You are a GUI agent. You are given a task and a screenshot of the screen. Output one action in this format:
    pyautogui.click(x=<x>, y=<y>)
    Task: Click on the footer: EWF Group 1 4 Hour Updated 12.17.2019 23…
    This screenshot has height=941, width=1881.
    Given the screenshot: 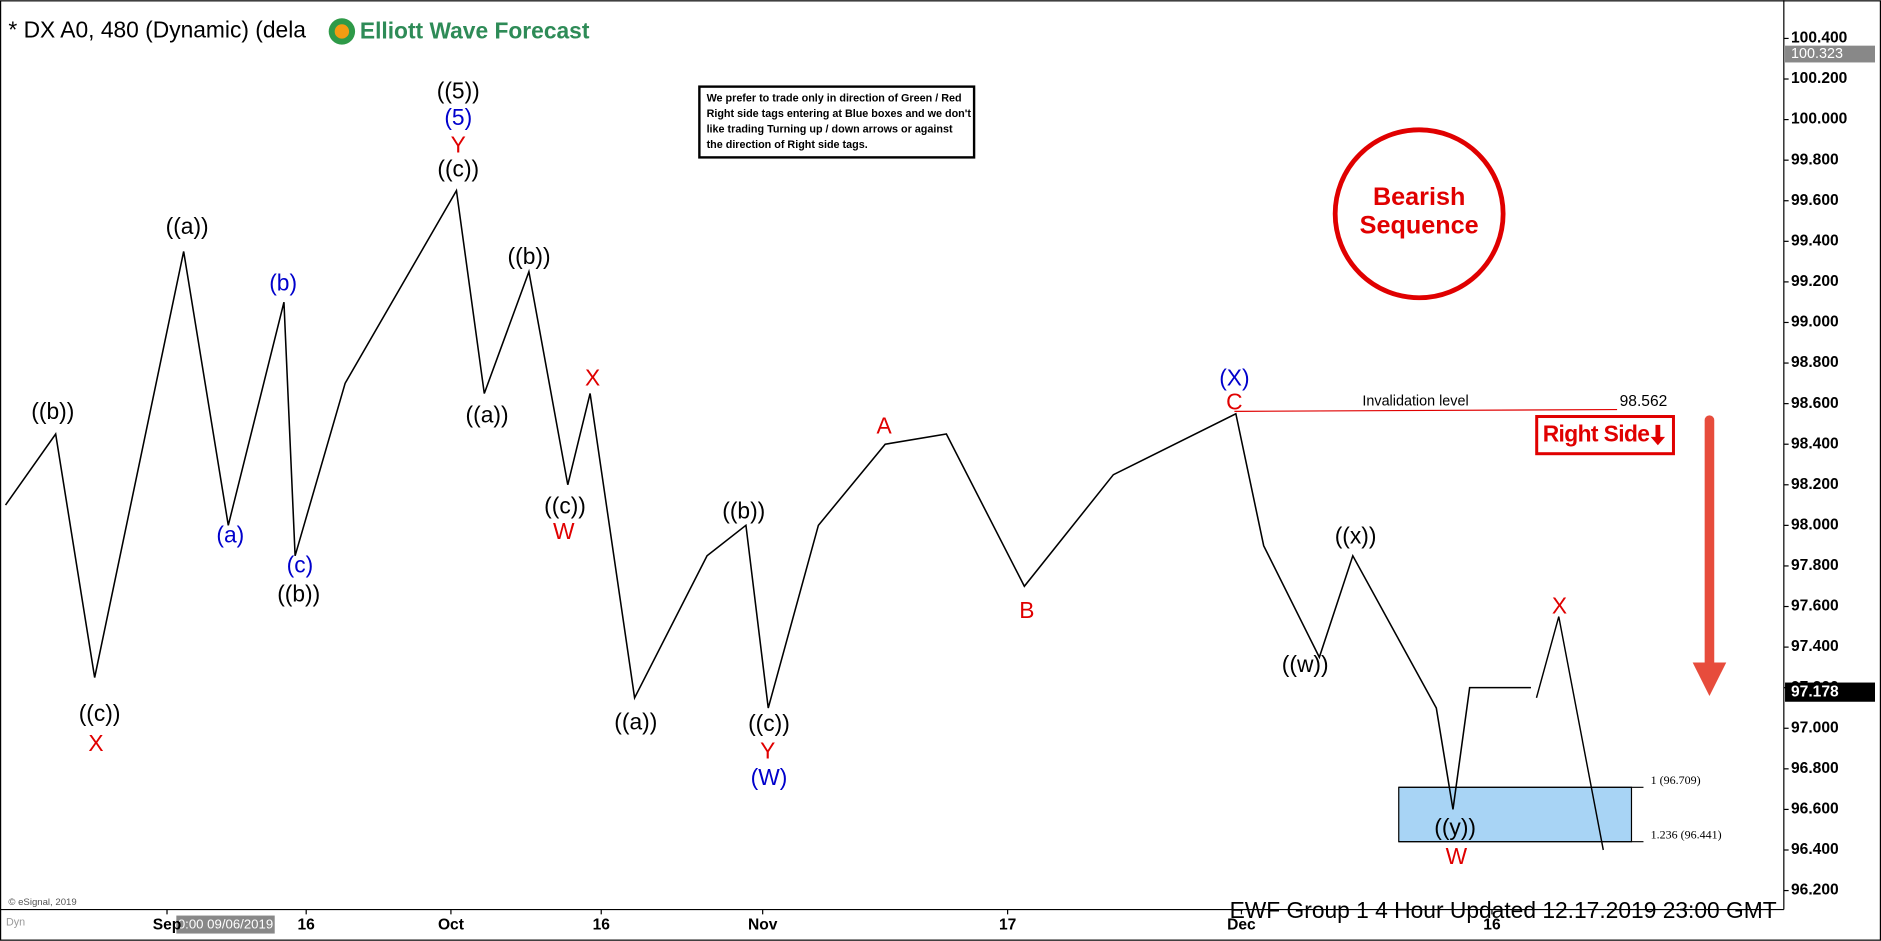 What is the action you would take?
    pyautogui.click(x=1503, y=910)
    